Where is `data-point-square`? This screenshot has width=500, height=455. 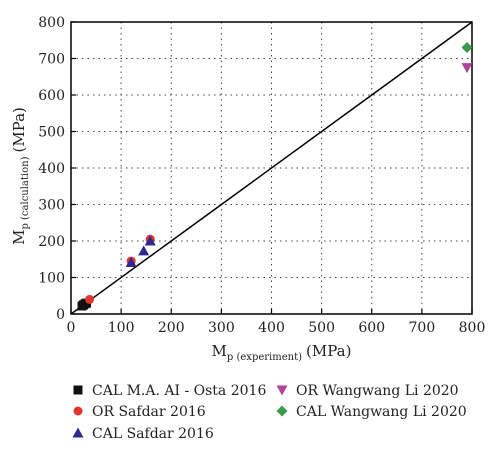 data-point-square is located at coordinates (87, 303).